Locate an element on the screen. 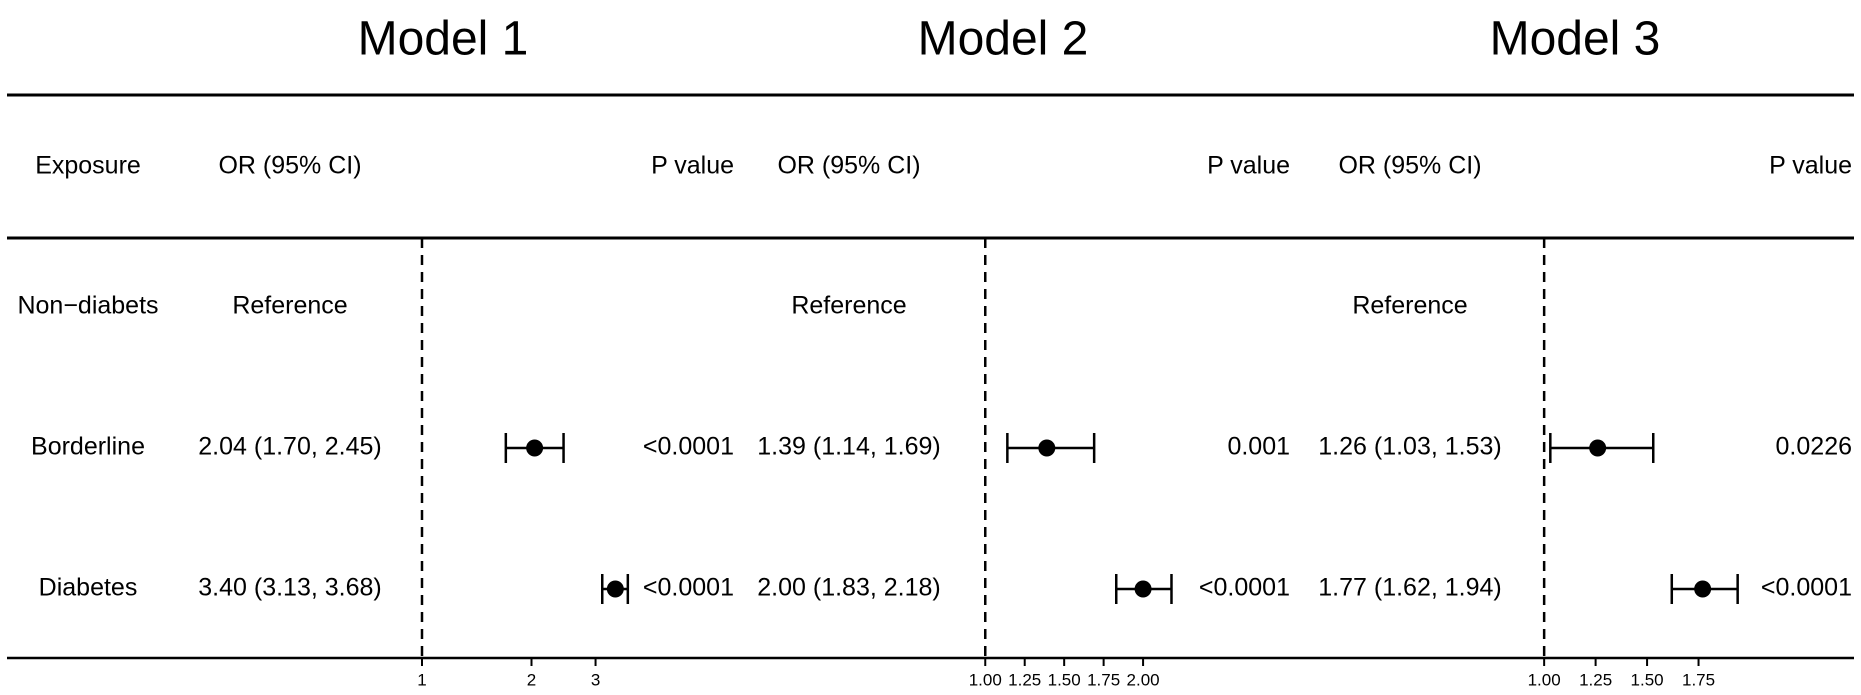 The image size is (1861, 695). model-2-title: Model 2 is located at coordinates (1003, 39).